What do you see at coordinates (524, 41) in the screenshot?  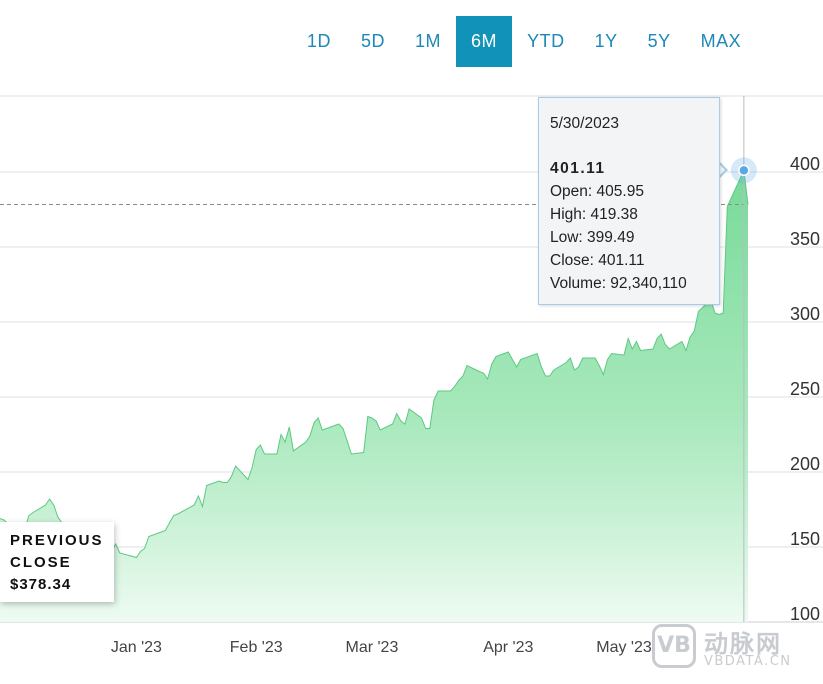 I see `range-selector: 1D 5D 1M 6M YTD 1Y 5Y MAX` at bounding box center [524, 41].